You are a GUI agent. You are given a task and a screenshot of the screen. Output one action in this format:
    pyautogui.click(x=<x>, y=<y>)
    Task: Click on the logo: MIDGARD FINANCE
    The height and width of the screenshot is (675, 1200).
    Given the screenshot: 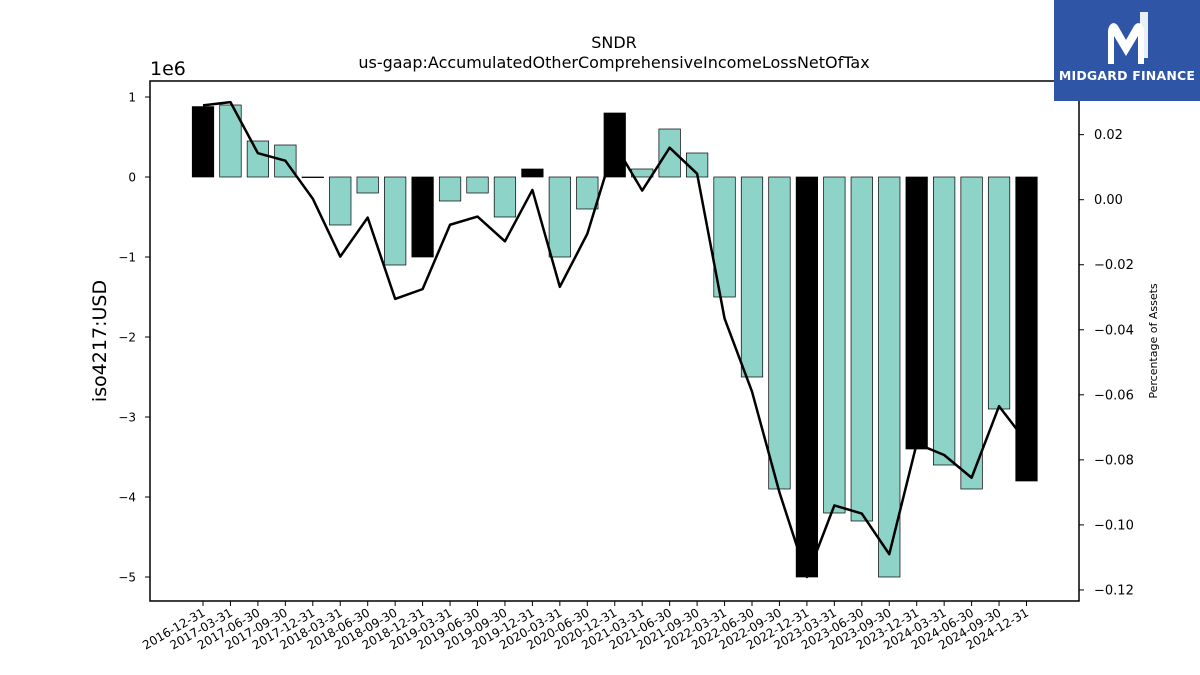 What is the action you would take?
    pyautogui.click(x=1127, y=50)
    